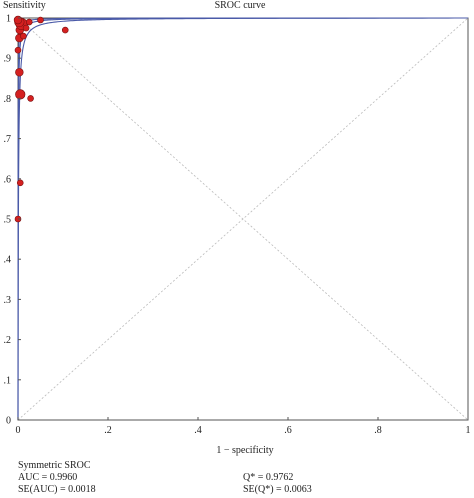 The height and width of the screenshot is (498, 474). I want to click on x-tick-label: .6, so click(288, 430).